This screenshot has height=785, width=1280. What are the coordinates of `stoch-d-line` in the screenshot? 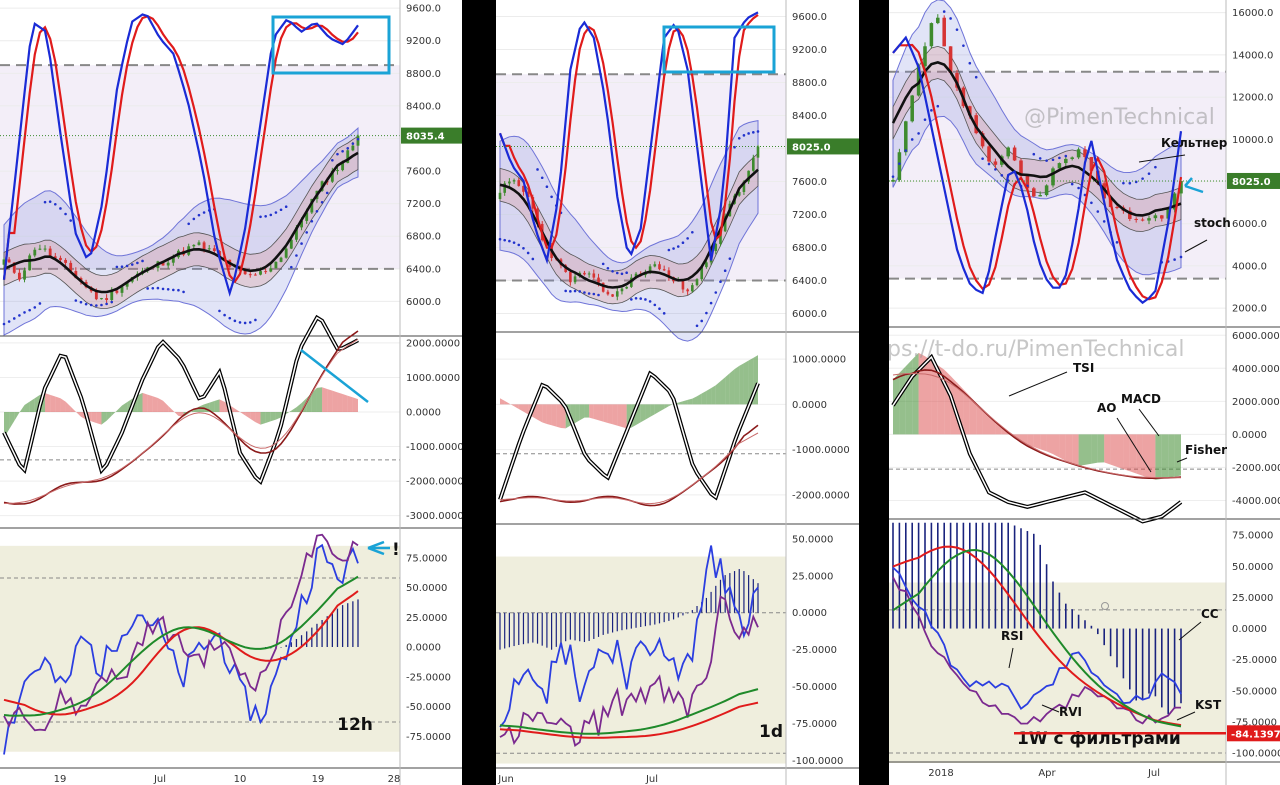 It's located at (1037, 172).